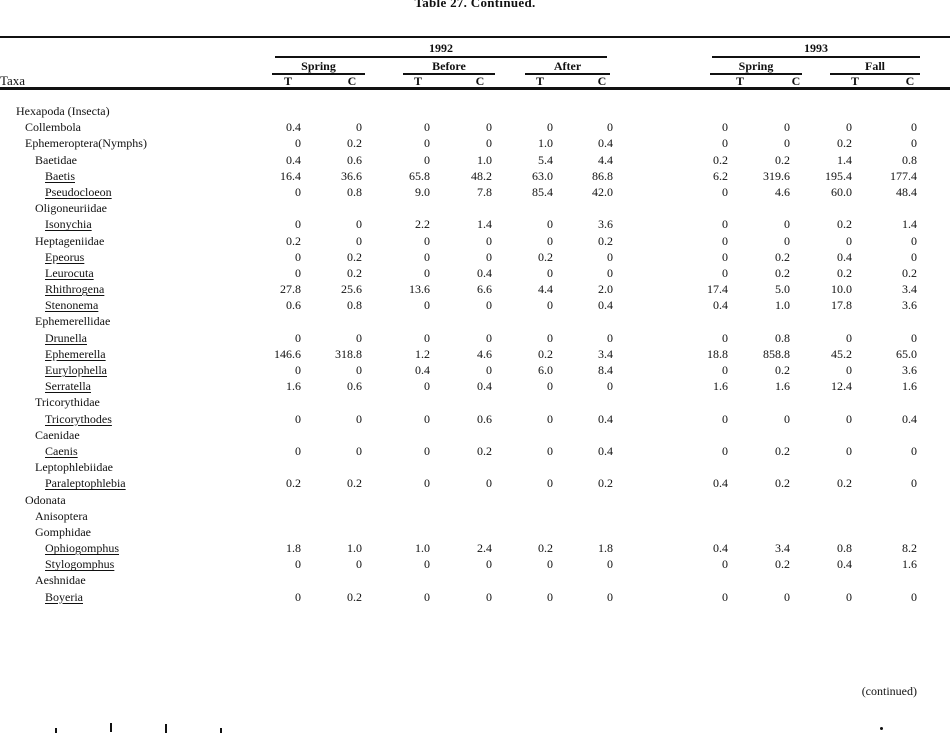  I want to click on subcol-header-c: C, so click(796, 81).